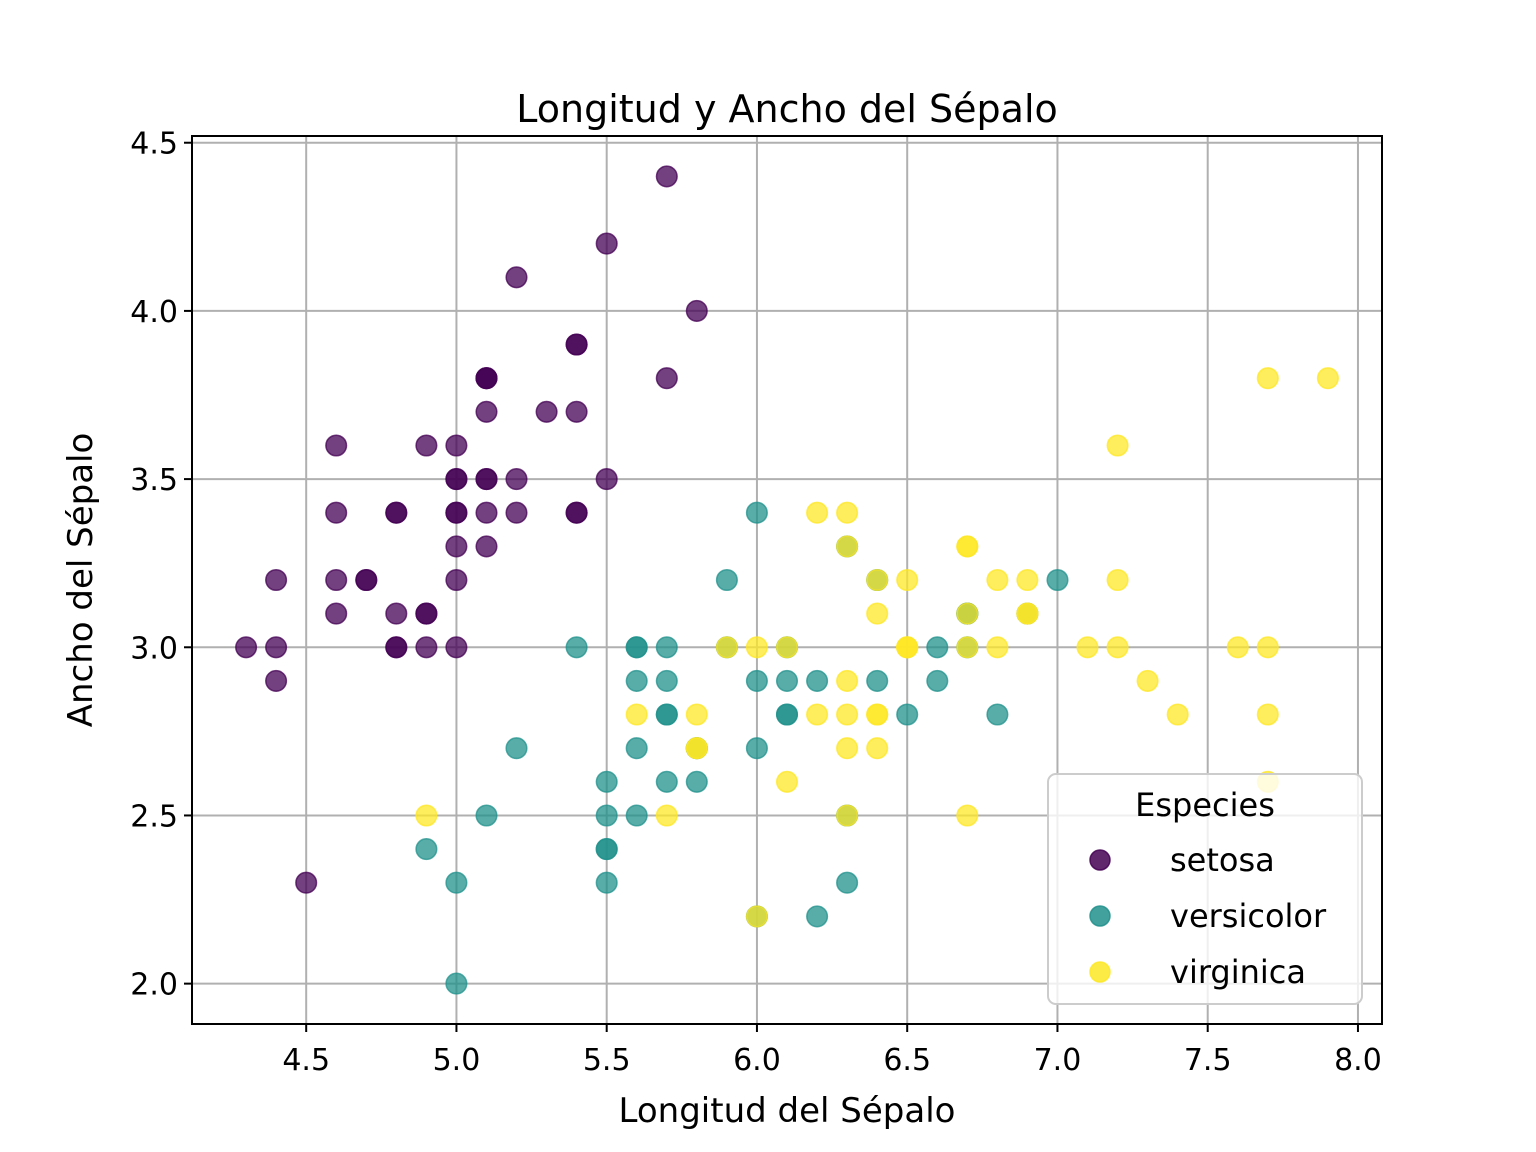 This screenshot has height=1152, width=1536. I want to click on legend-label-setosa: setosa, so click(1222, 860).